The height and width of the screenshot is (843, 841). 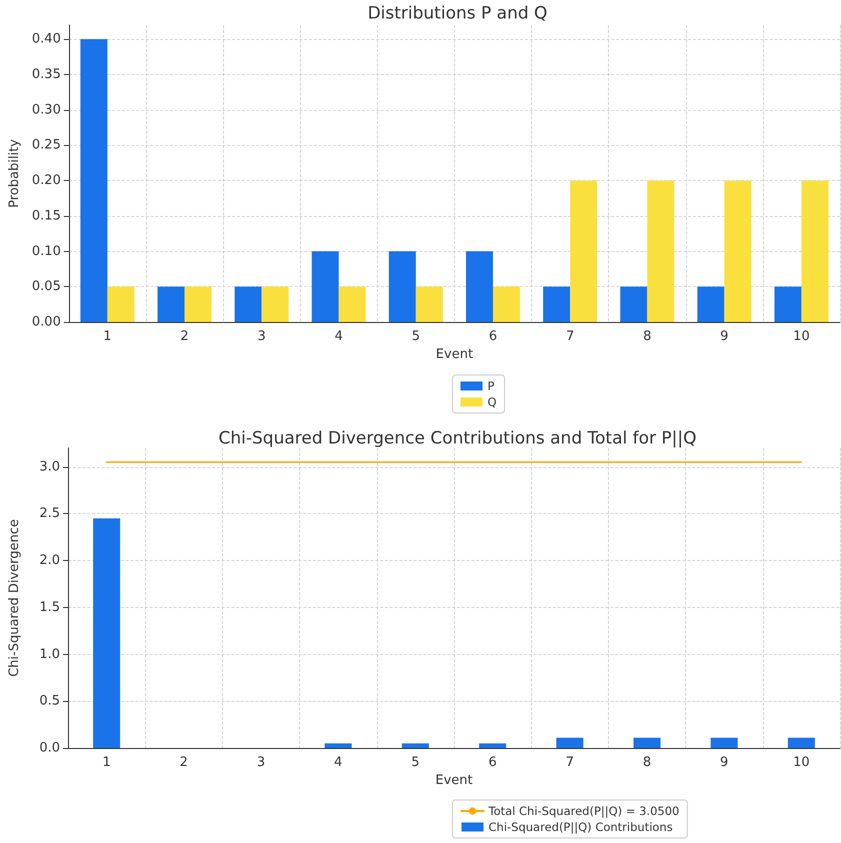 I want to click on y-tick-label: 2.5, so click(x=49, y=514).